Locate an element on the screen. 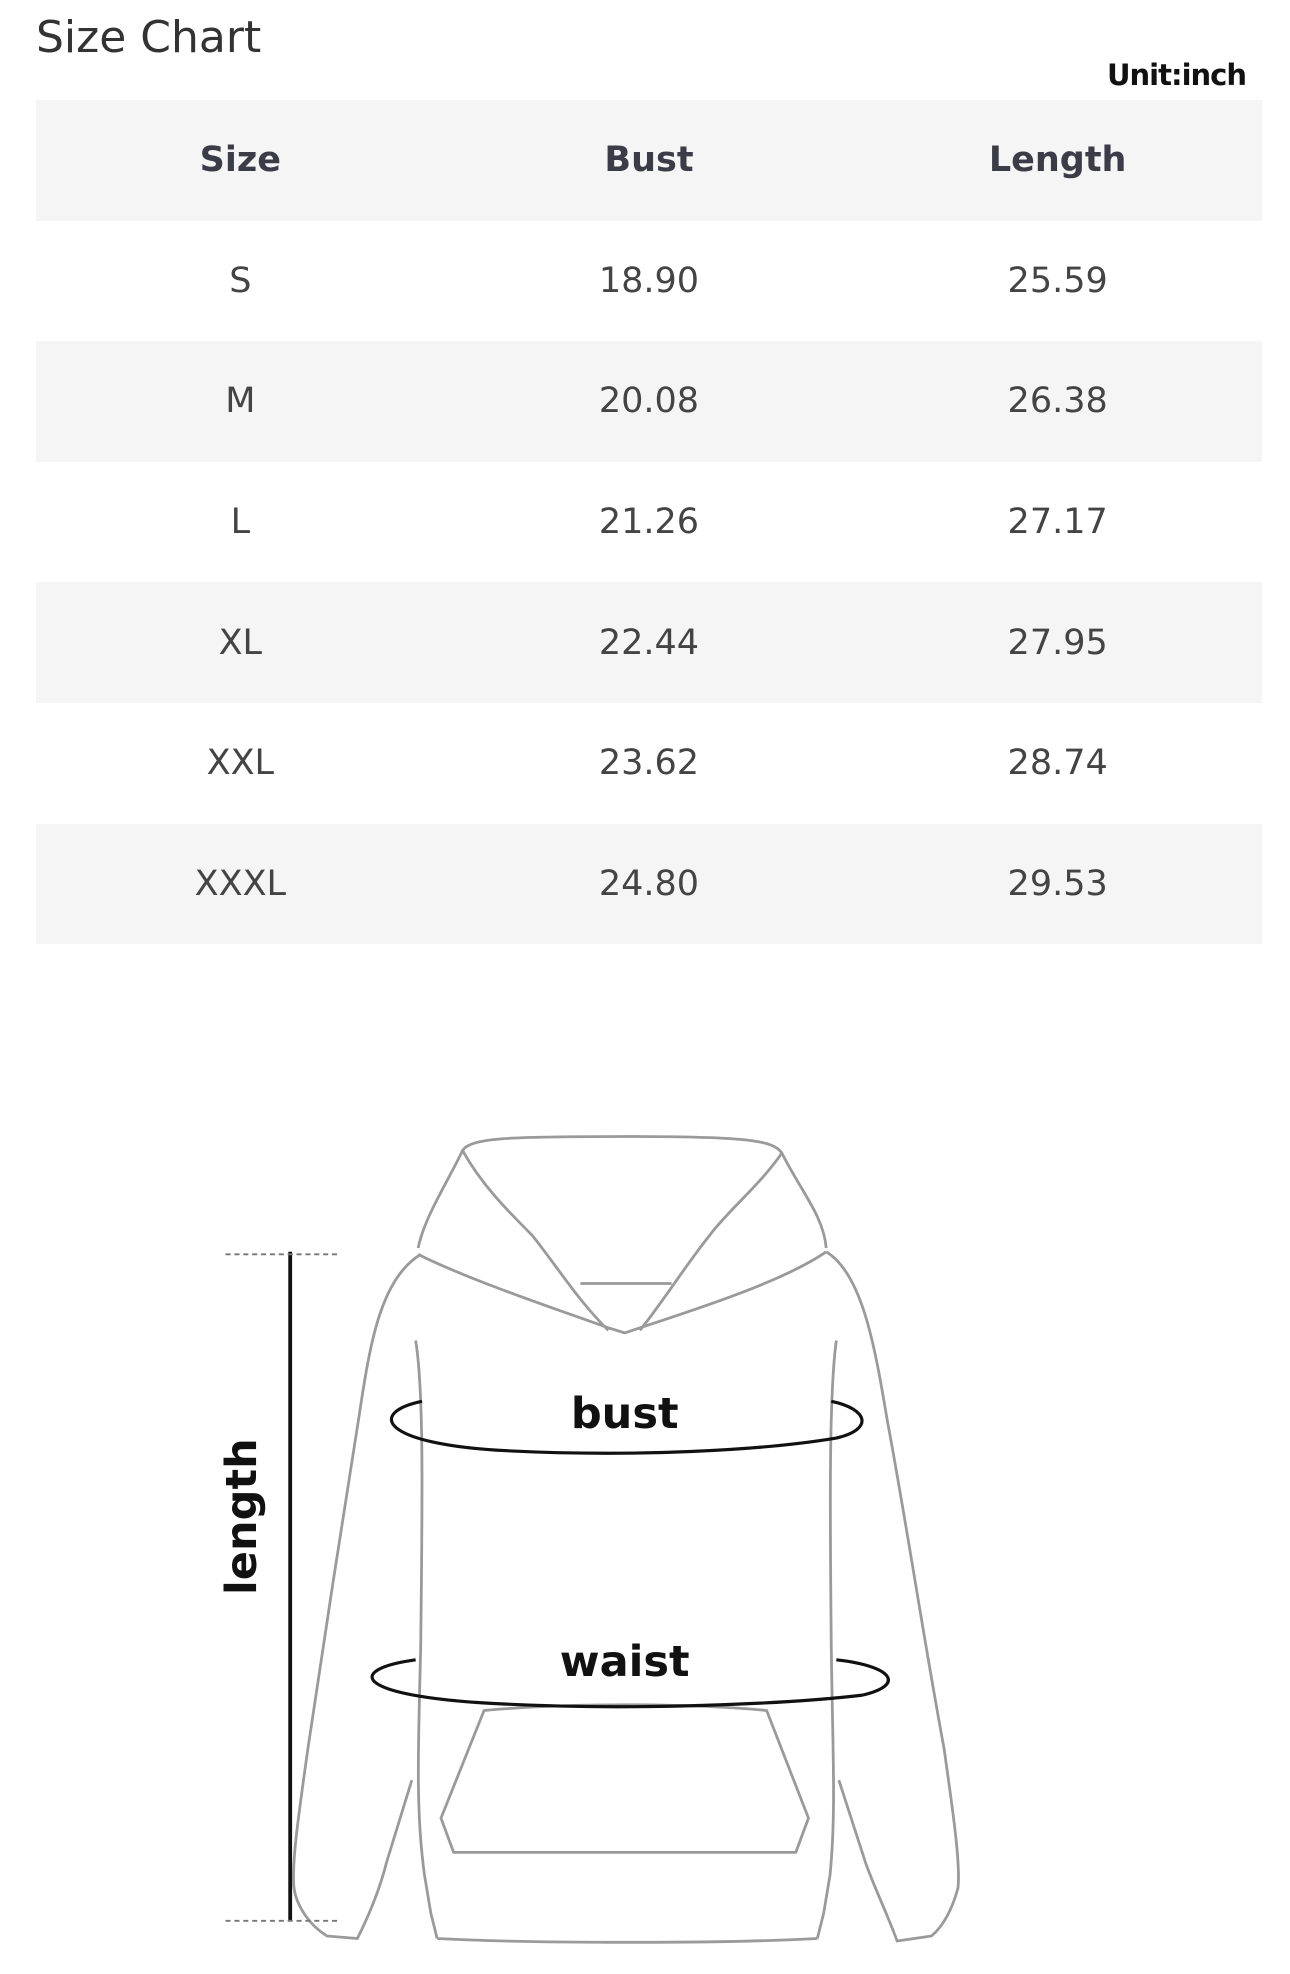 Image resolution: width=1290 pixels, height=1974 pixels. cell-bust: 24.80 is located at coordinates (649, 883).